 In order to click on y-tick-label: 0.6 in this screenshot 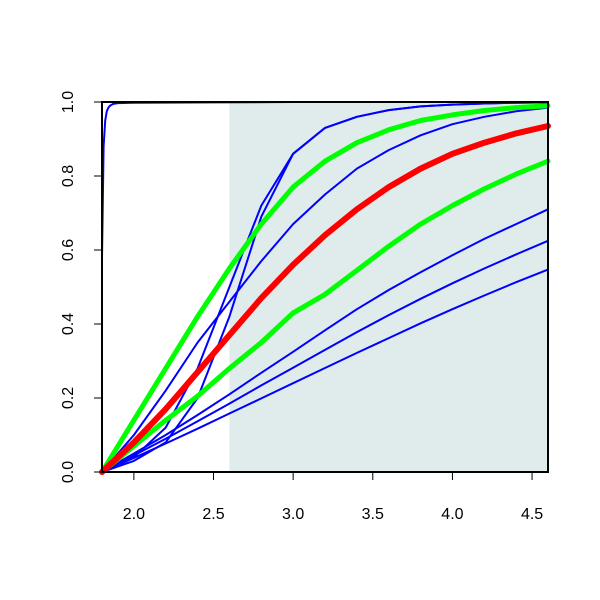, I will do `click(68, 250)`.